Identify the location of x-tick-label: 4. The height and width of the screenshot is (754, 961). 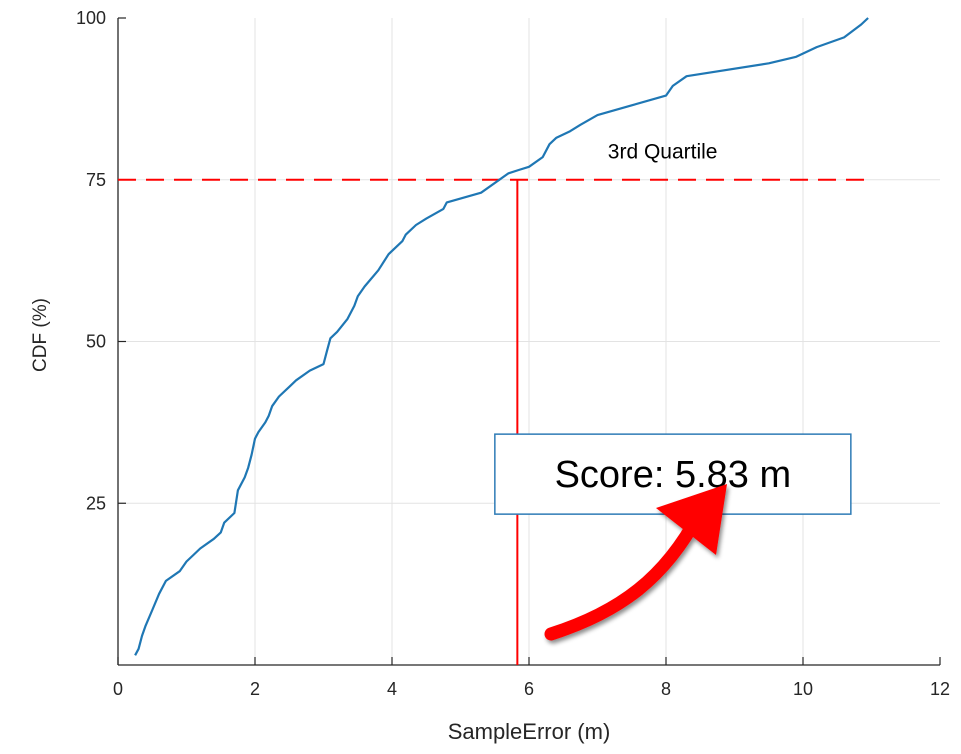
(392, 689).